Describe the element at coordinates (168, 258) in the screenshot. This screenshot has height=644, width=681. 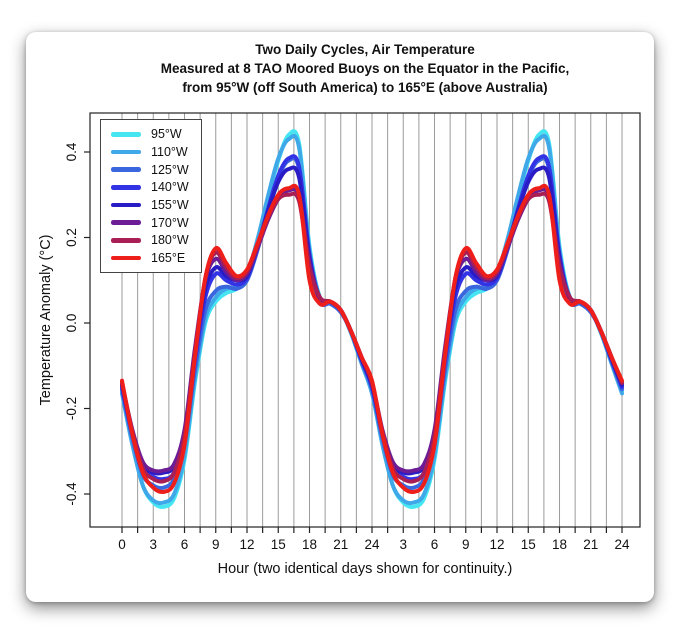
I see `legend-label: 165°E` at that location.